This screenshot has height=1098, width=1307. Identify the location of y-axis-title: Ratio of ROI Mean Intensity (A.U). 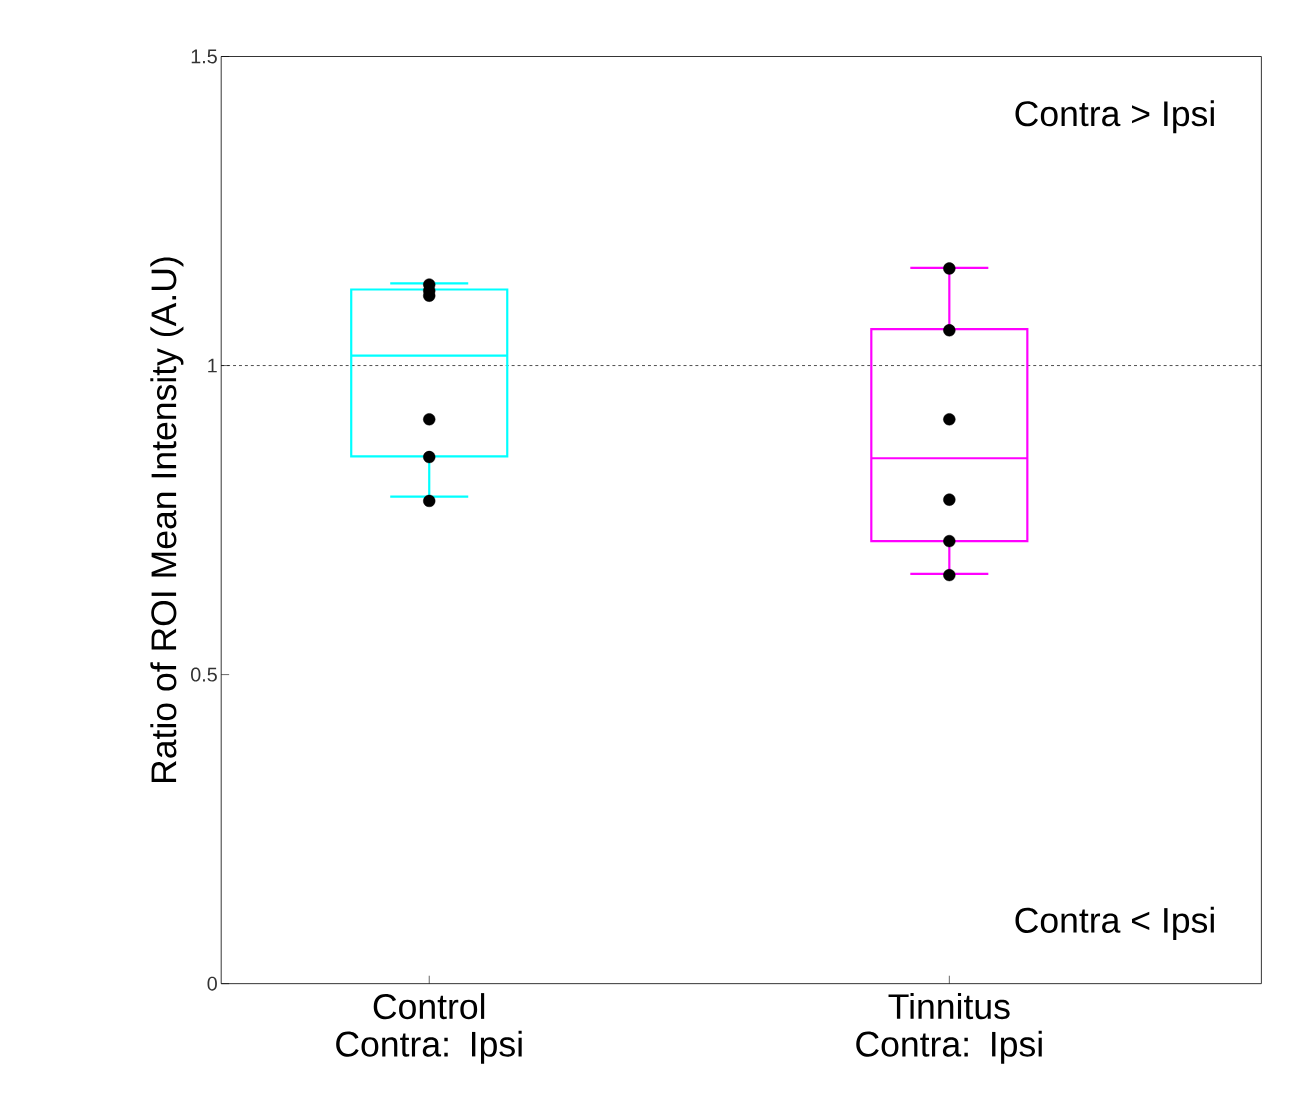
(167, 520).